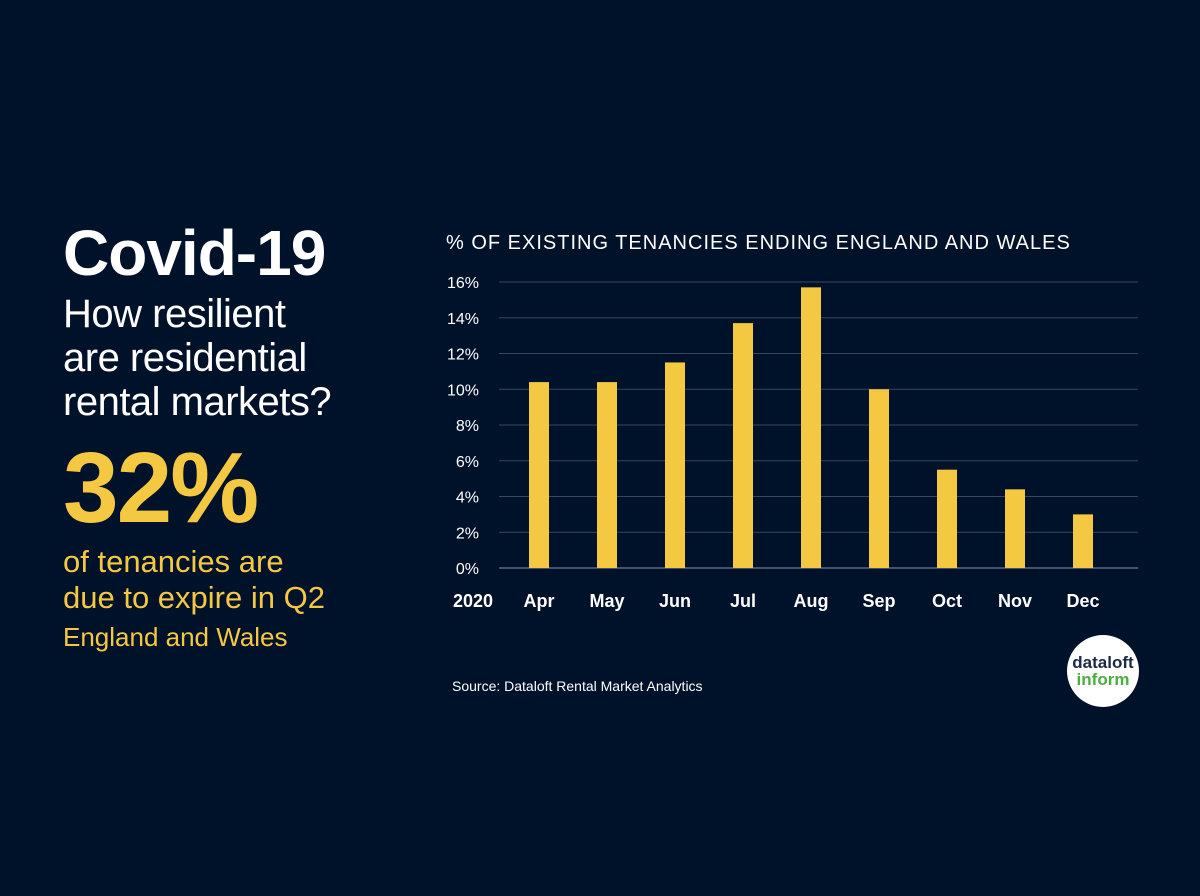 The height and width of the screenshot is (896, 1200). I want to click on y-tick-label: 6%, so click(467, 462).